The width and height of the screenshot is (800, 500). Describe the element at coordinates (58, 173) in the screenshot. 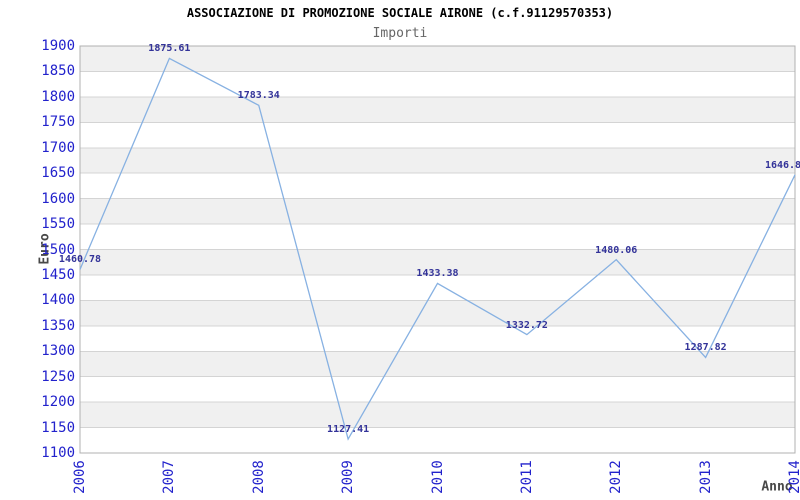

I see `y-tick-label: 1650` at that location.